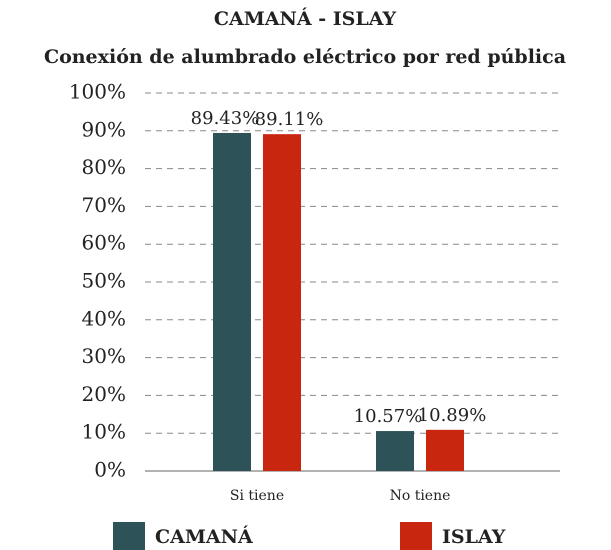 Image resolution: width=611 pixels, height=550 pixels. I want to click on y-tick-label: 50%, so click(104, 281).